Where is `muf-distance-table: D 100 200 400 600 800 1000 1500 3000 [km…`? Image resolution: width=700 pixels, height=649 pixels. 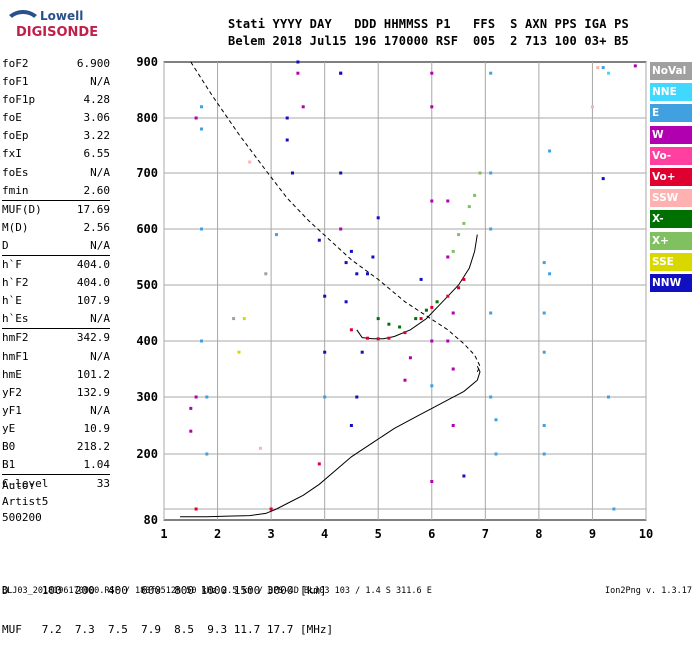 muf-distance-table: D 100 200 400 600 800 1000 1500 3000 [km… is located at coordinates (167, 603).